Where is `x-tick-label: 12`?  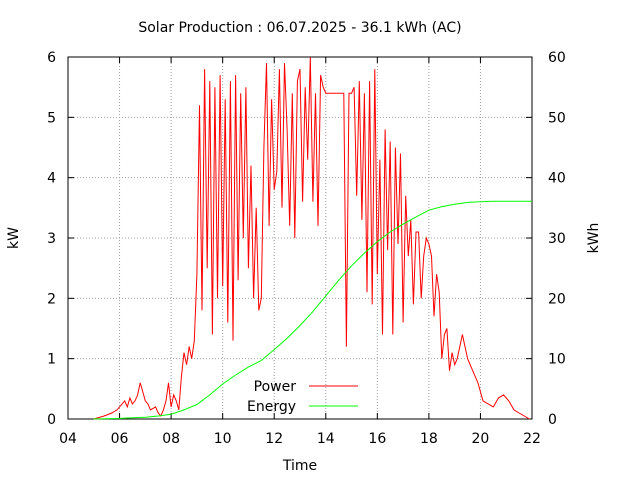
x-tick-label: 12 is located at coordinates (274, 439).